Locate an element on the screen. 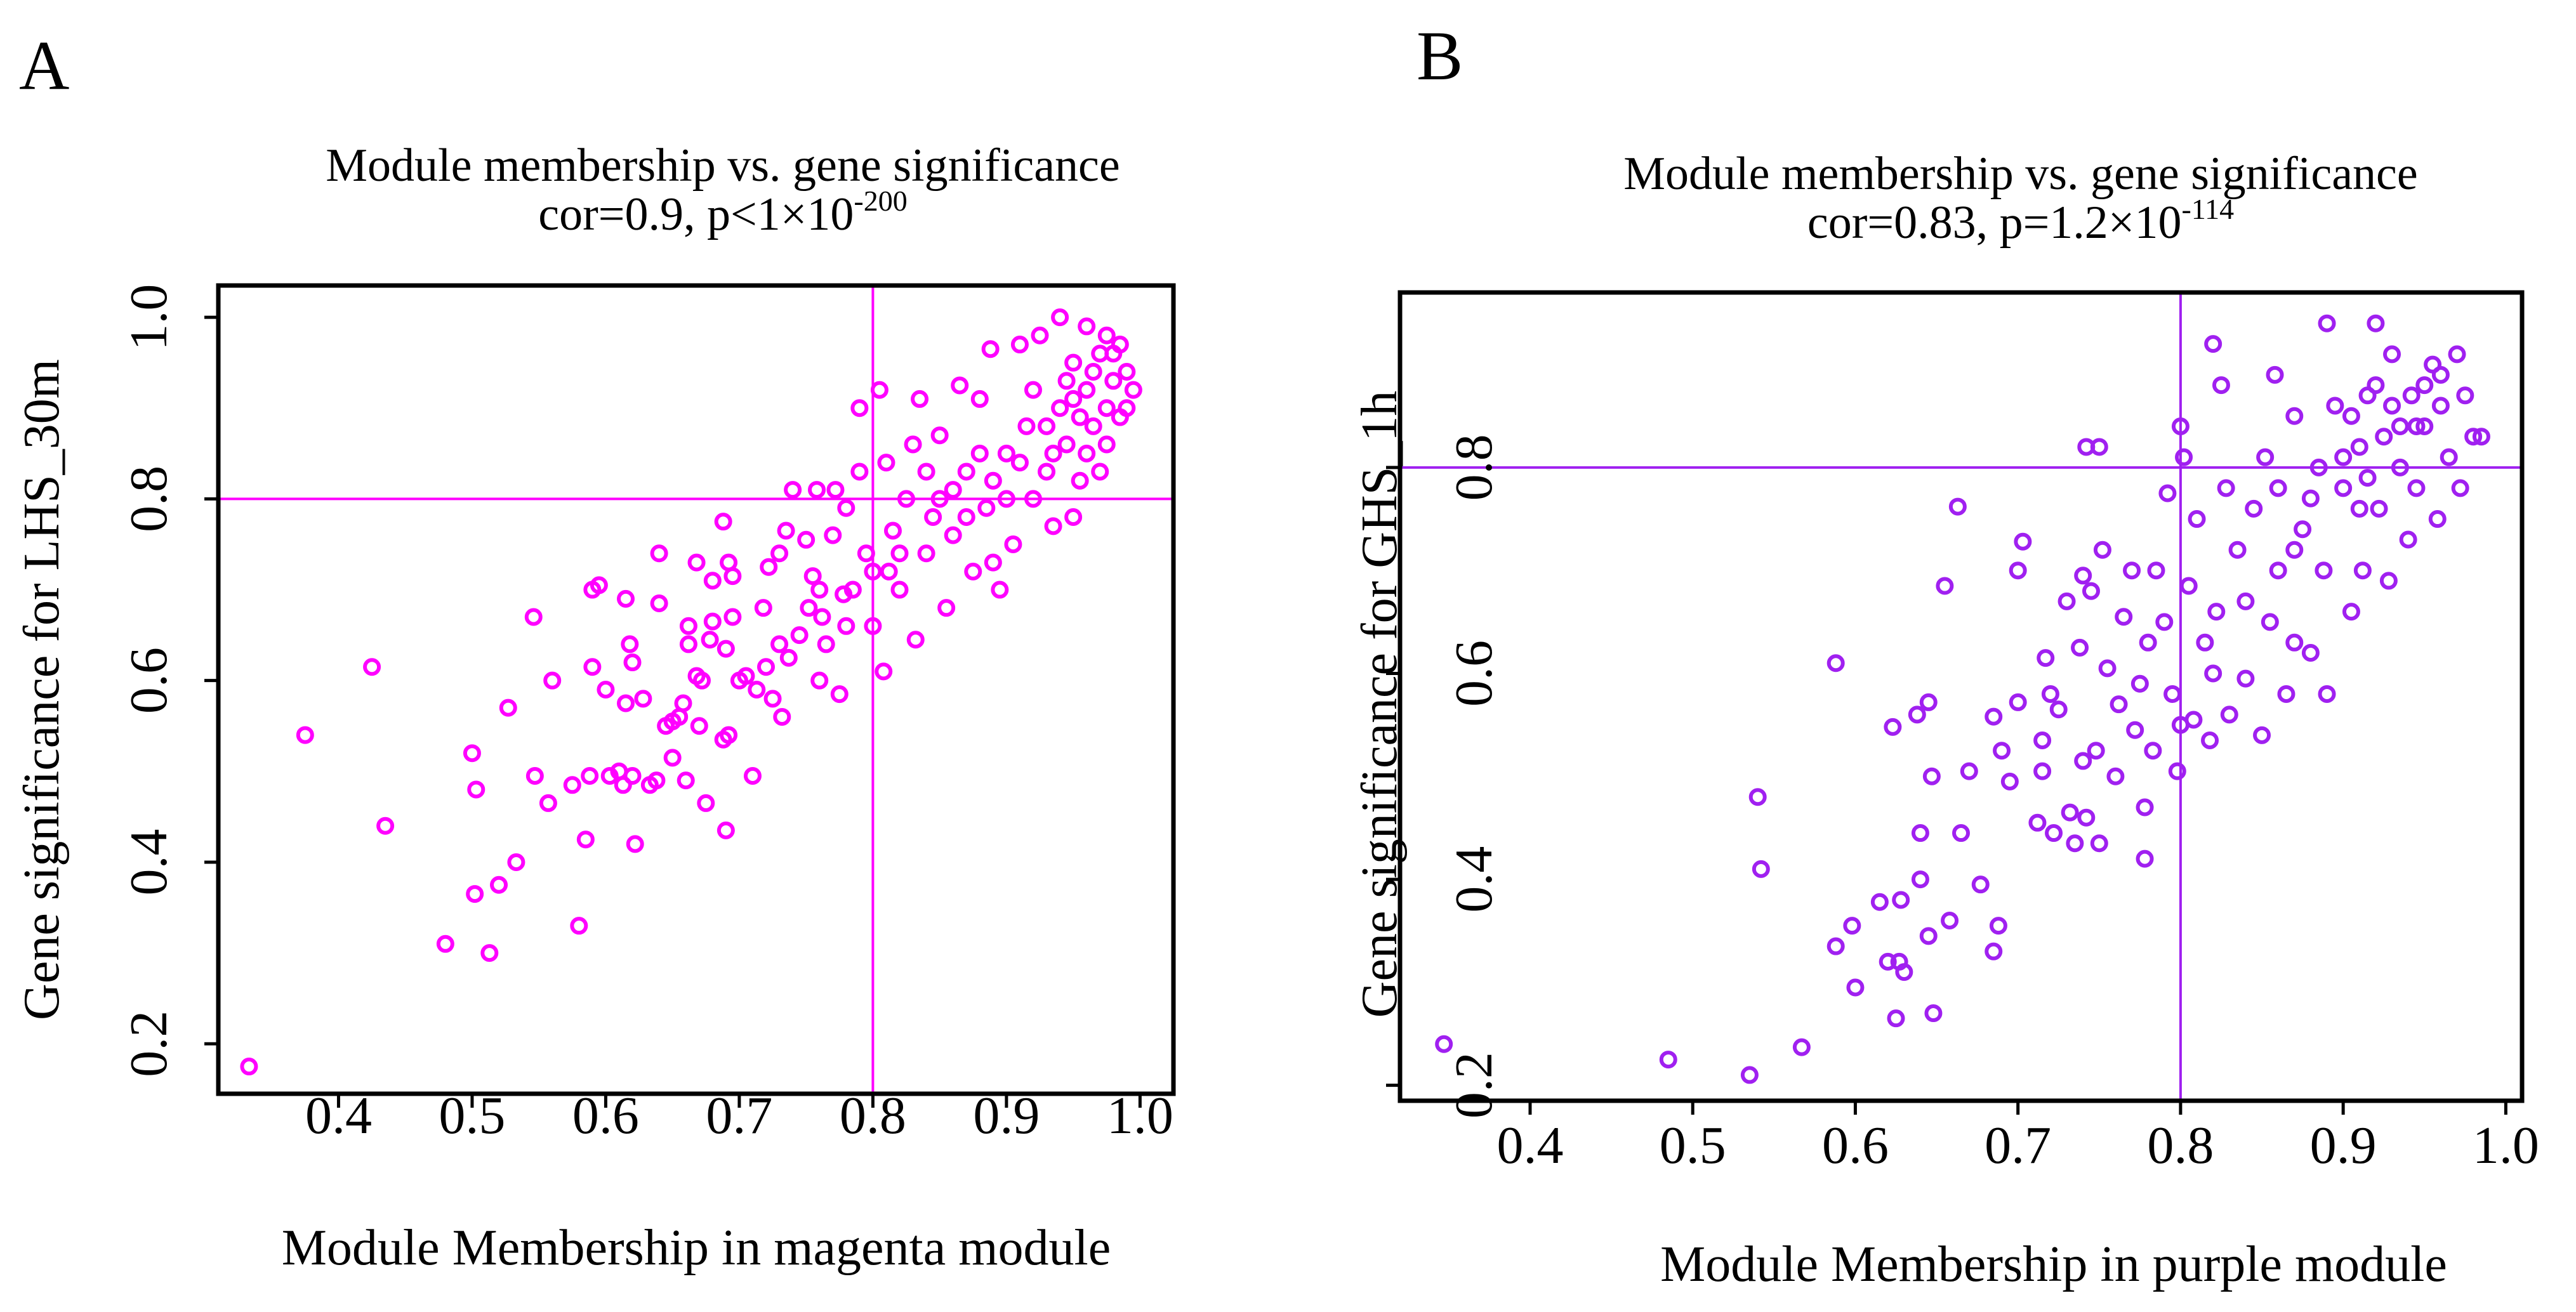 The image size is (2576, 1312). subtitle-text: cor=0.83, p=1.2×10 is located at coordinates (1994, 223).